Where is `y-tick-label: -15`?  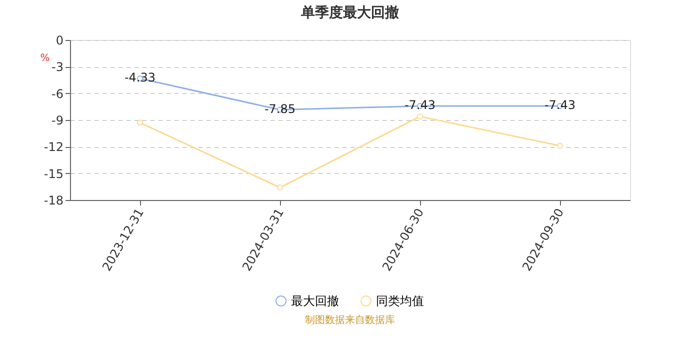 y-tick-label: -15 is located at coordinates (54, 173).